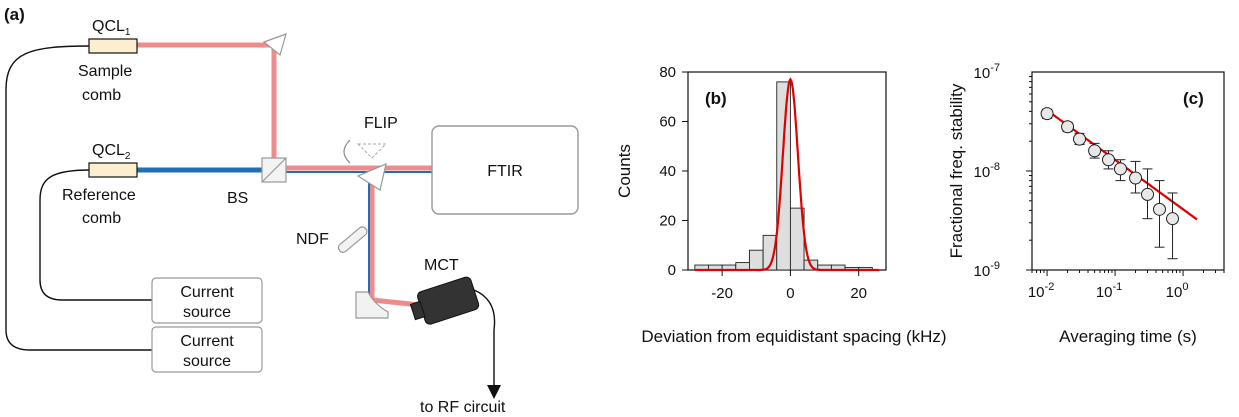 The image size is (1239, 417). What do you see at coordinates (381, 123) in the screenshot?
I see `flip-label: FLIP` at bounding box center [381, 123].